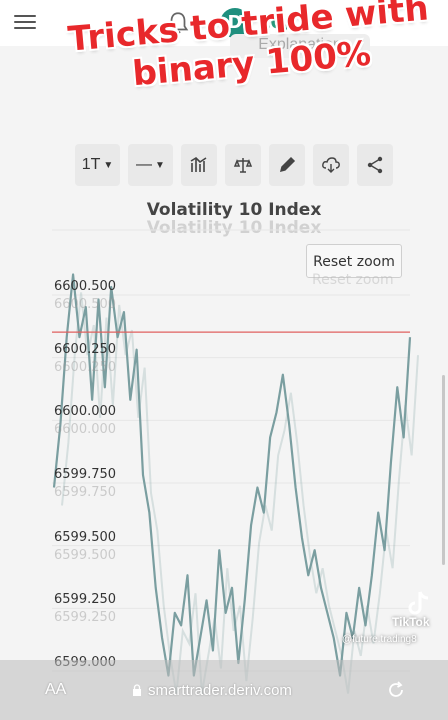  I want to click on top-header: D 10, Explanation, so click(224, 29).